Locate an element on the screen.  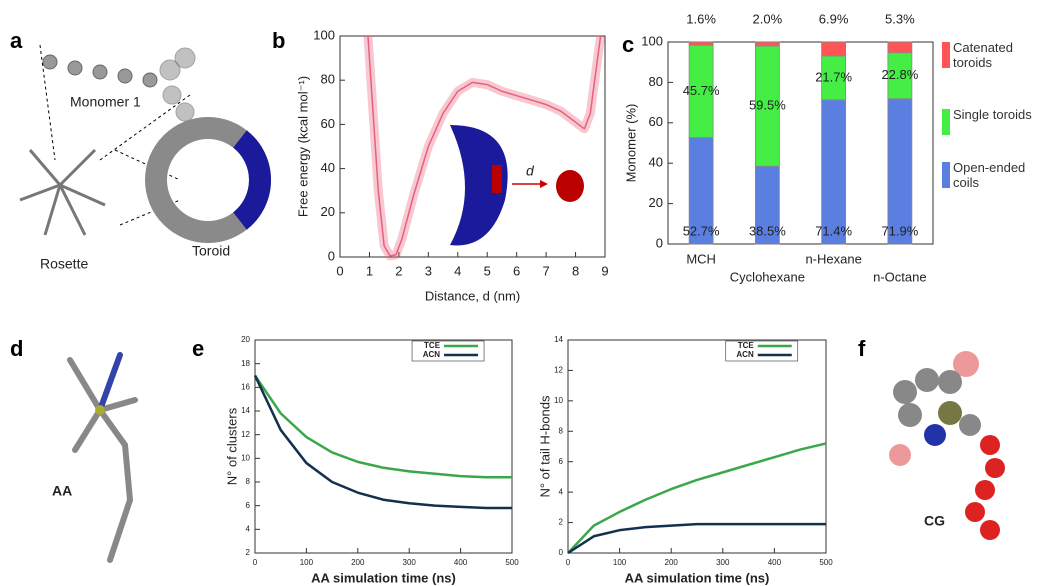
x-tick-label: 4 is located at coordinates (457, 270).